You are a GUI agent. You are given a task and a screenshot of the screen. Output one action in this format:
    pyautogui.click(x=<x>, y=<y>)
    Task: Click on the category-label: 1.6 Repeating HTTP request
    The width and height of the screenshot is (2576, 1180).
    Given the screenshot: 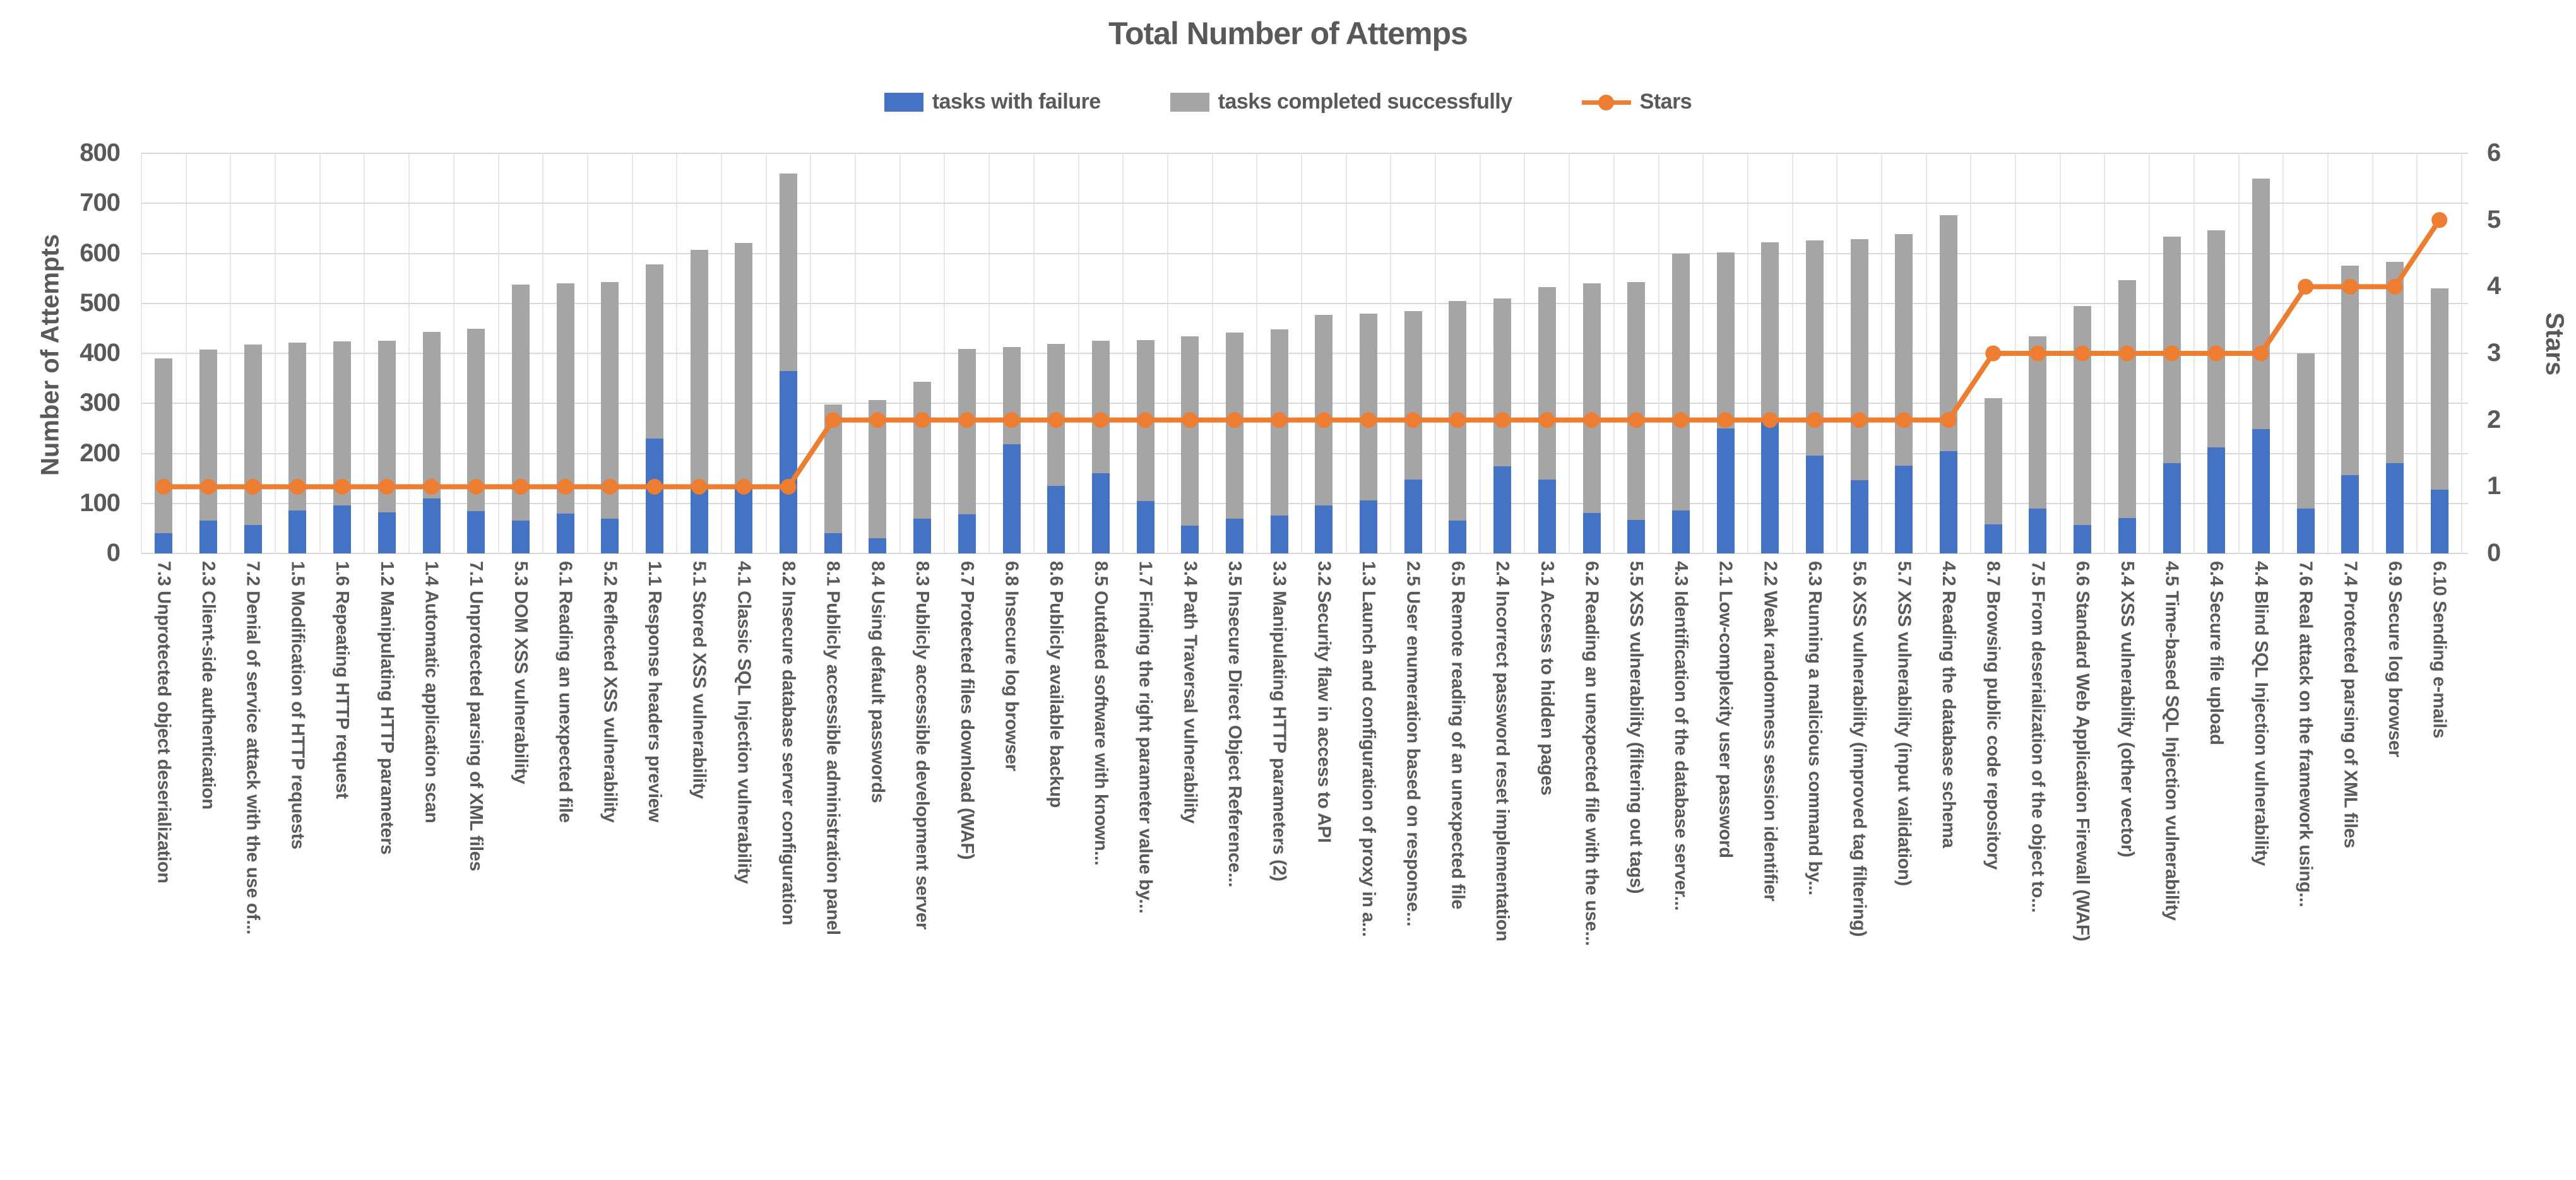 What is the action you would take?
    pyautogui.click(x=343, y=680)
    